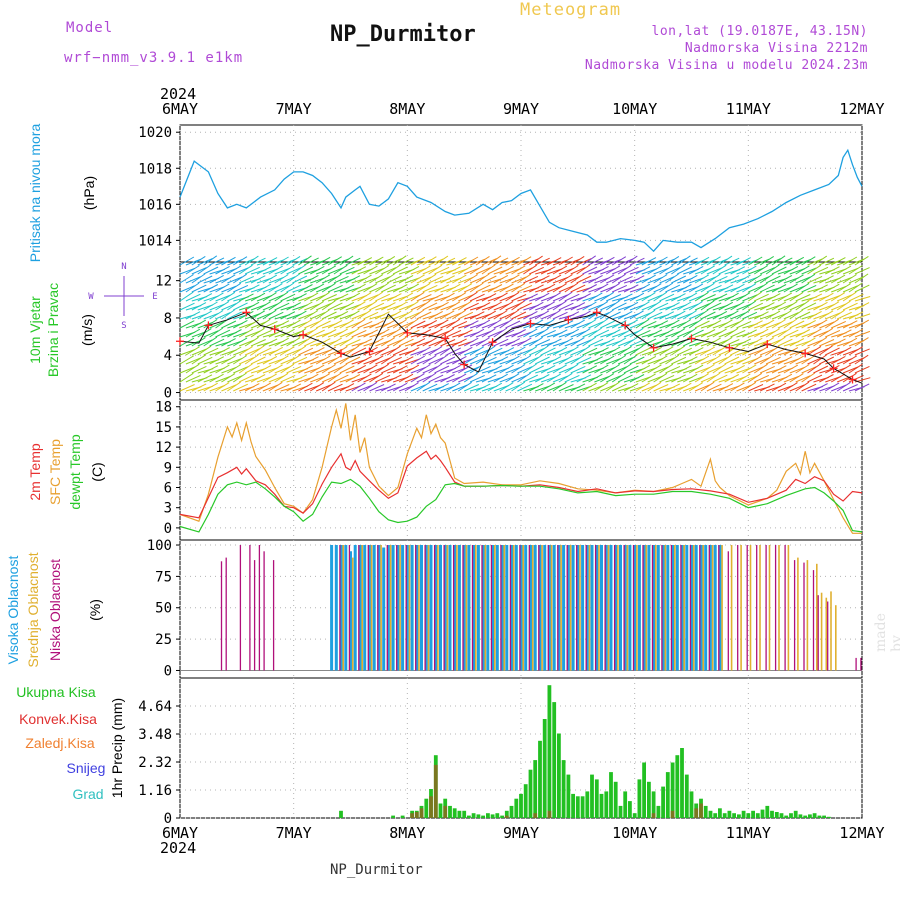 Image resolution: width=900 pixels, height=900 pixels. What do you see at coordinates (376, 870) in the screenshot?
I see `footer-station: NP_Durmitor` at bounding box center [376, 870].